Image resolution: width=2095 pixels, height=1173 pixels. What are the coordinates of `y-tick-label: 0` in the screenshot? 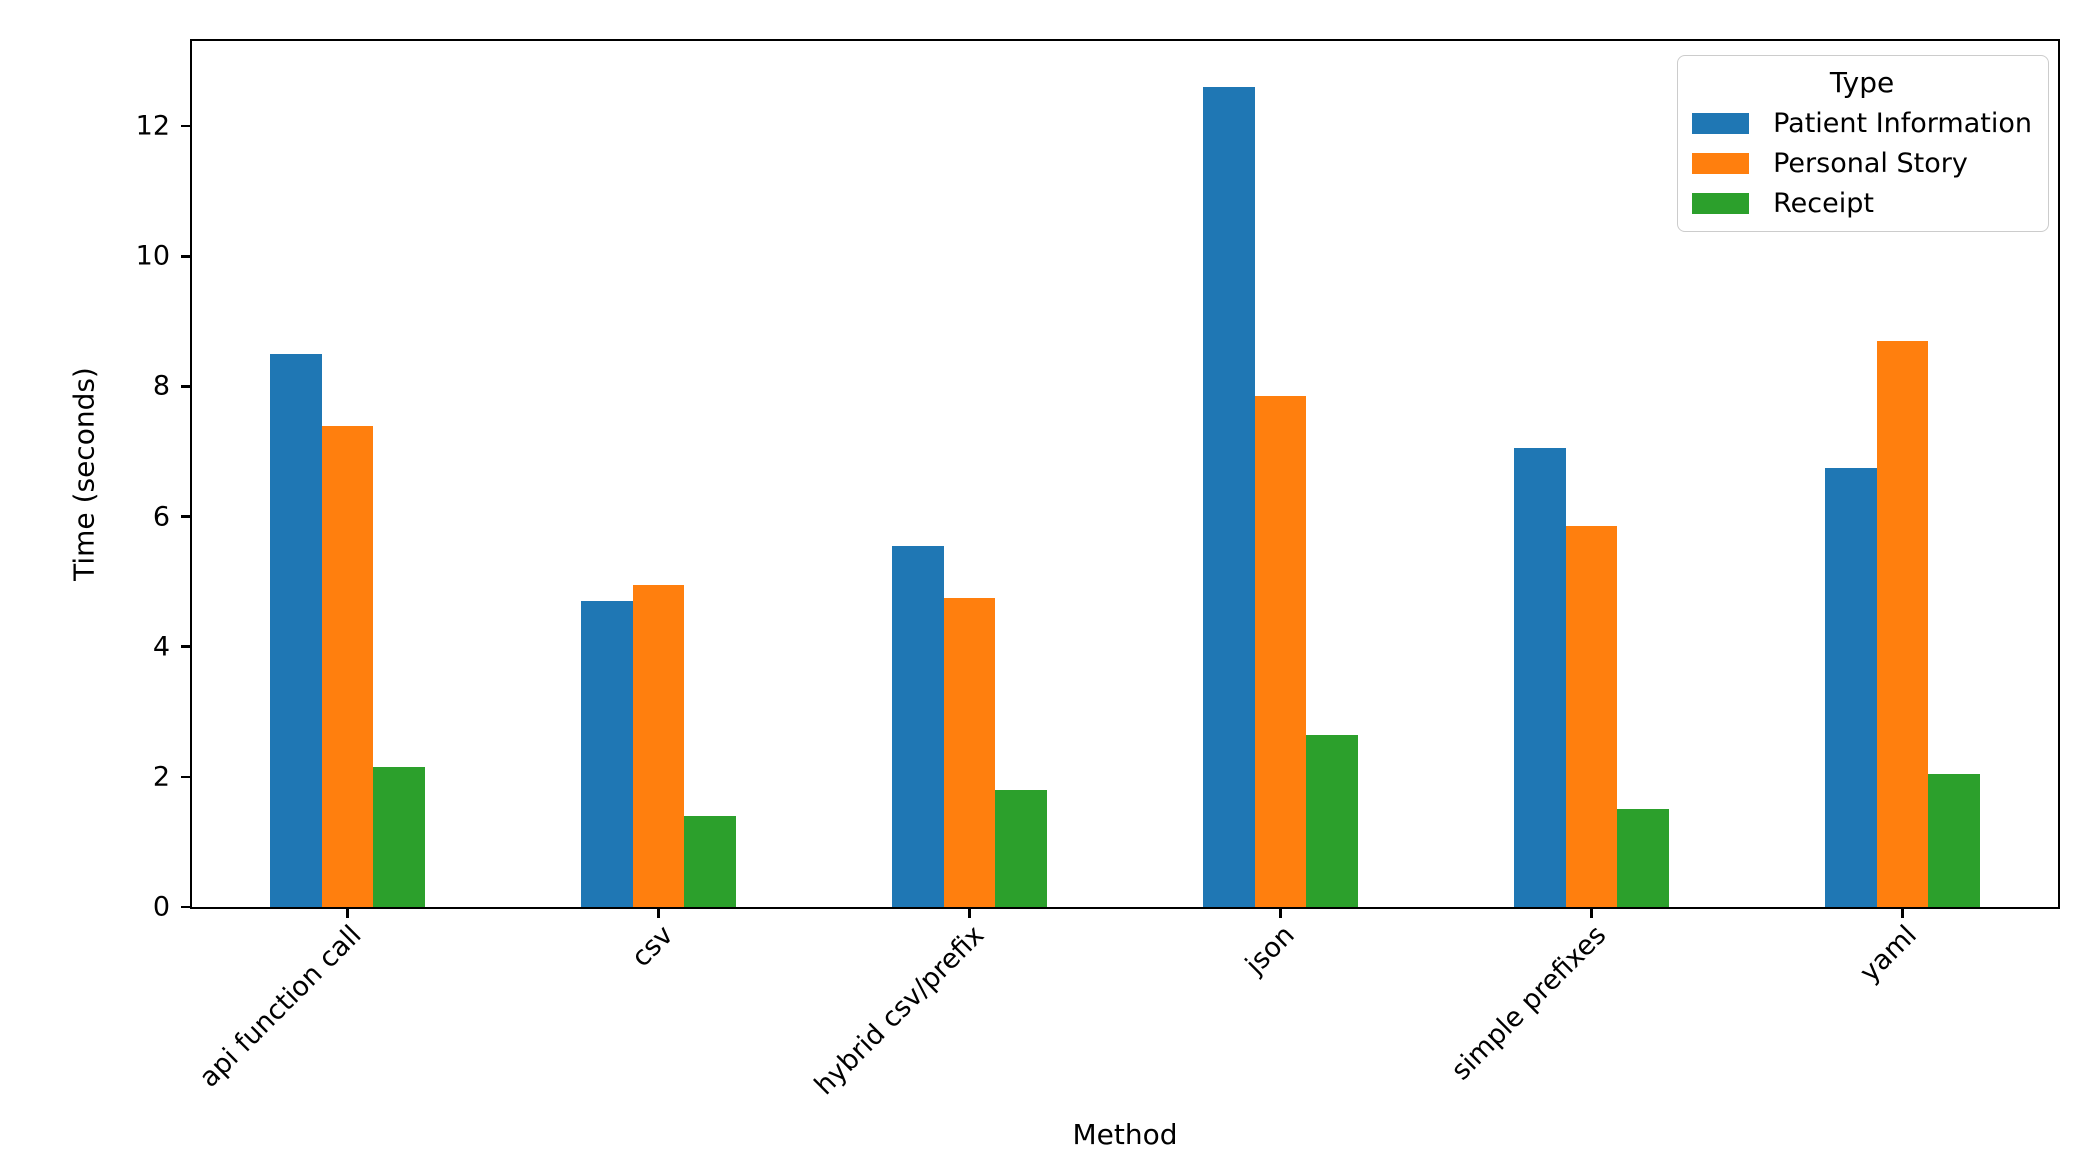 It's located at (161, 907).